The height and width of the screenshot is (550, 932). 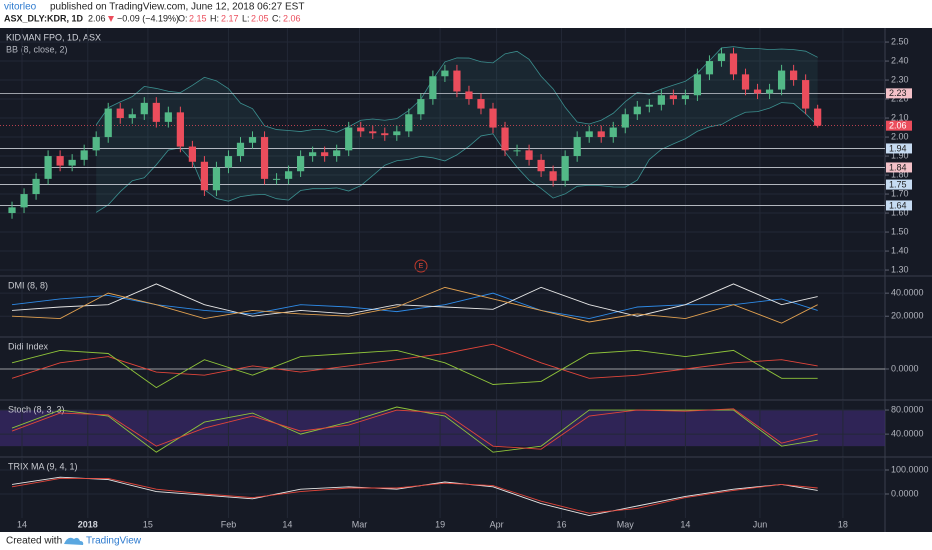 What do you see at coordinates (907, 433) in the screenshot?
I see `y-tick-label: 40.0000` at bounding box center [907, 433].